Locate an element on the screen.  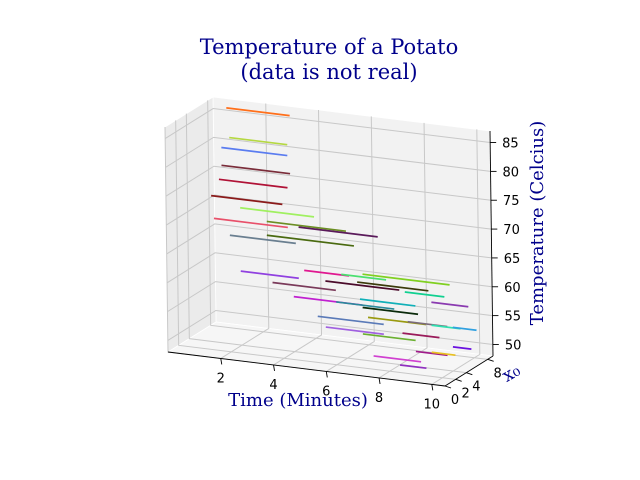
y-tick-label: 4 is located at coordinates (476, 387).